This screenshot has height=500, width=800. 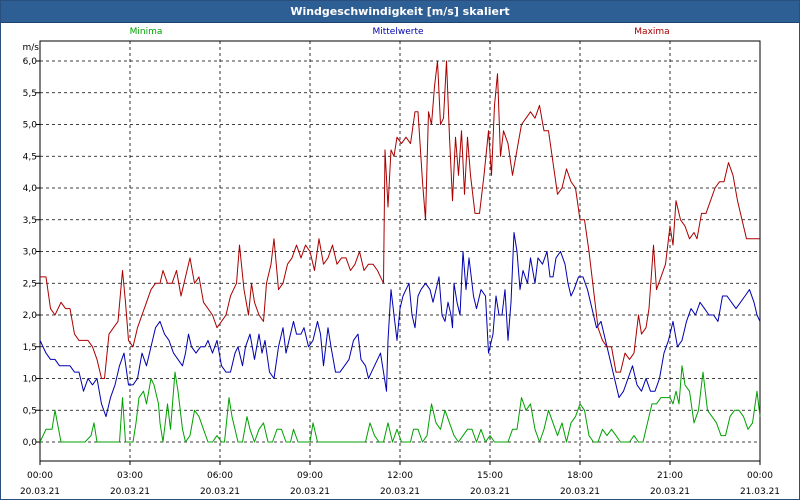 I want to click on y-tick-label: 2,5, so click(x=30, y=284).